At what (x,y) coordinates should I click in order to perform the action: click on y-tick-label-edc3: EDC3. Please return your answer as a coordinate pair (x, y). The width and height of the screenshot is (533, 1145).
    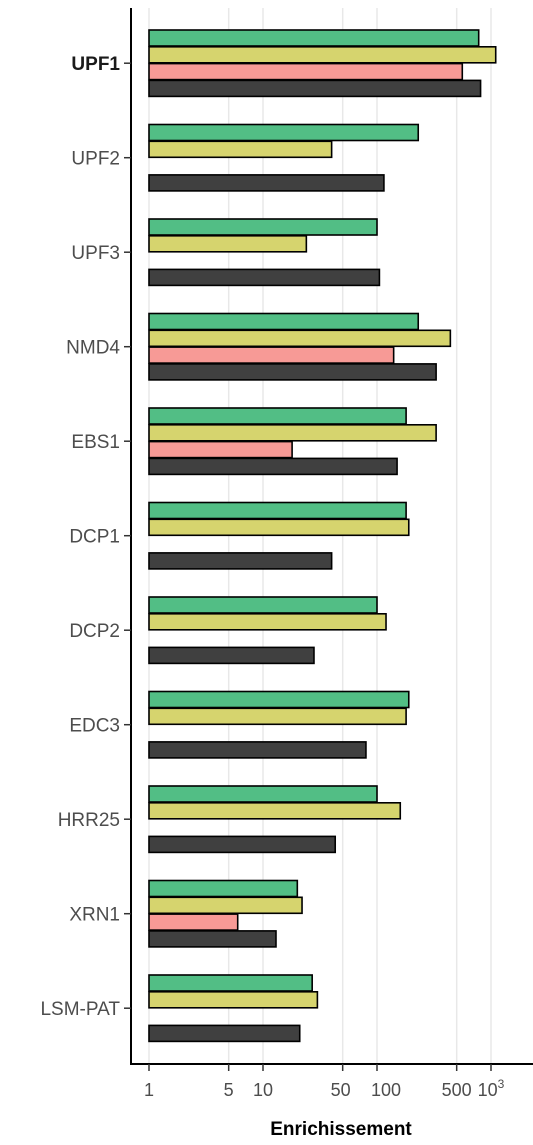
    Looking at the image, I should click on (94, 726).